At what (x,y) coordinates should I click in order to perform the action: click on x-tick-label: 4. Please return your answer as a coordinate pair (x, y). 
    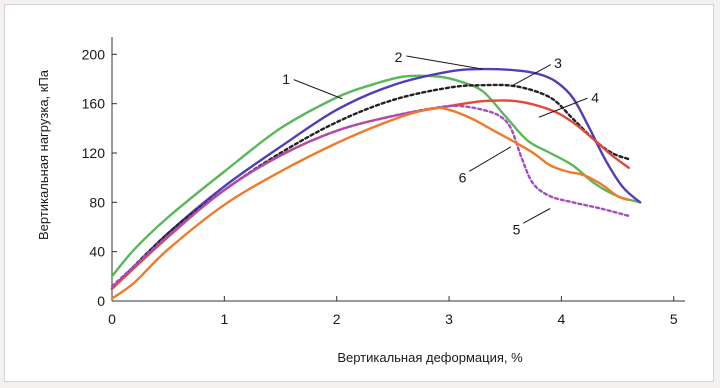
    Looking at the image, I should click on (562, 319).